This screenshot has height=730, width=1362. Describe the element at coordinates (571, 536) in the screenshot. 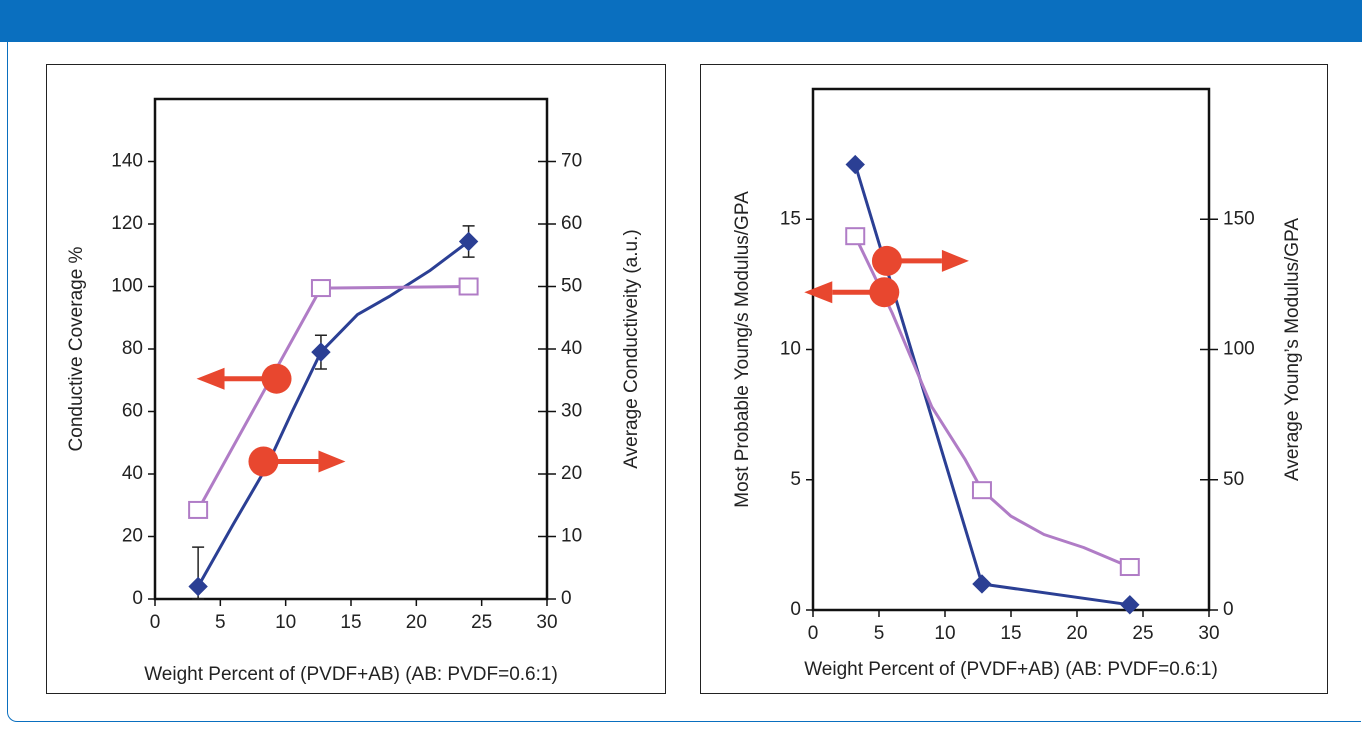

I see `y2-tick-label: 10` at that location.